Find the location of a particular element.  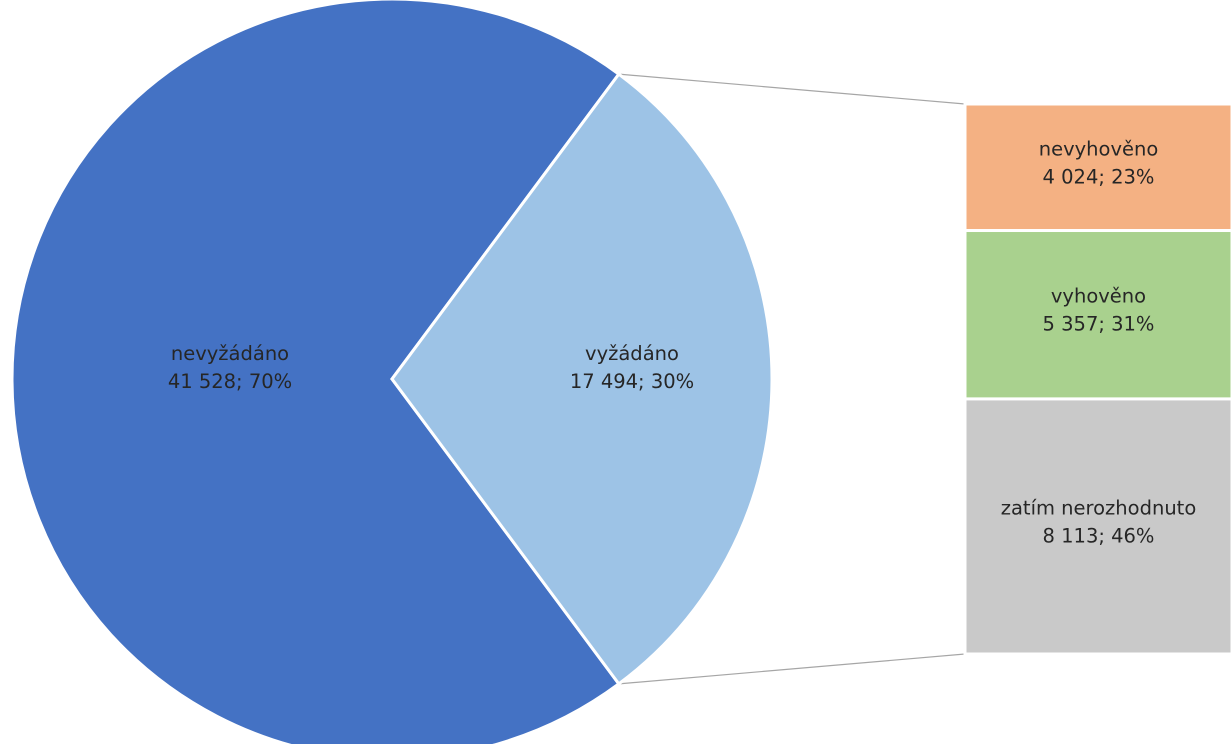

bar-segment-name-label: zatím nerozhodnuto is located at coordinates (1099, 507).